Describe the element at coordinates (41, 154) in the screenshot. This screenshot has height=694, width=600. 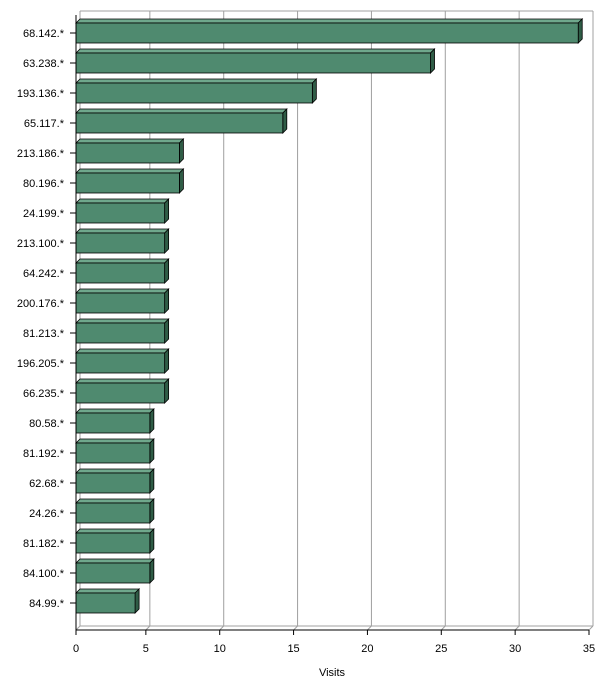
I see `y-tick-label: 213.186.*` at that location.